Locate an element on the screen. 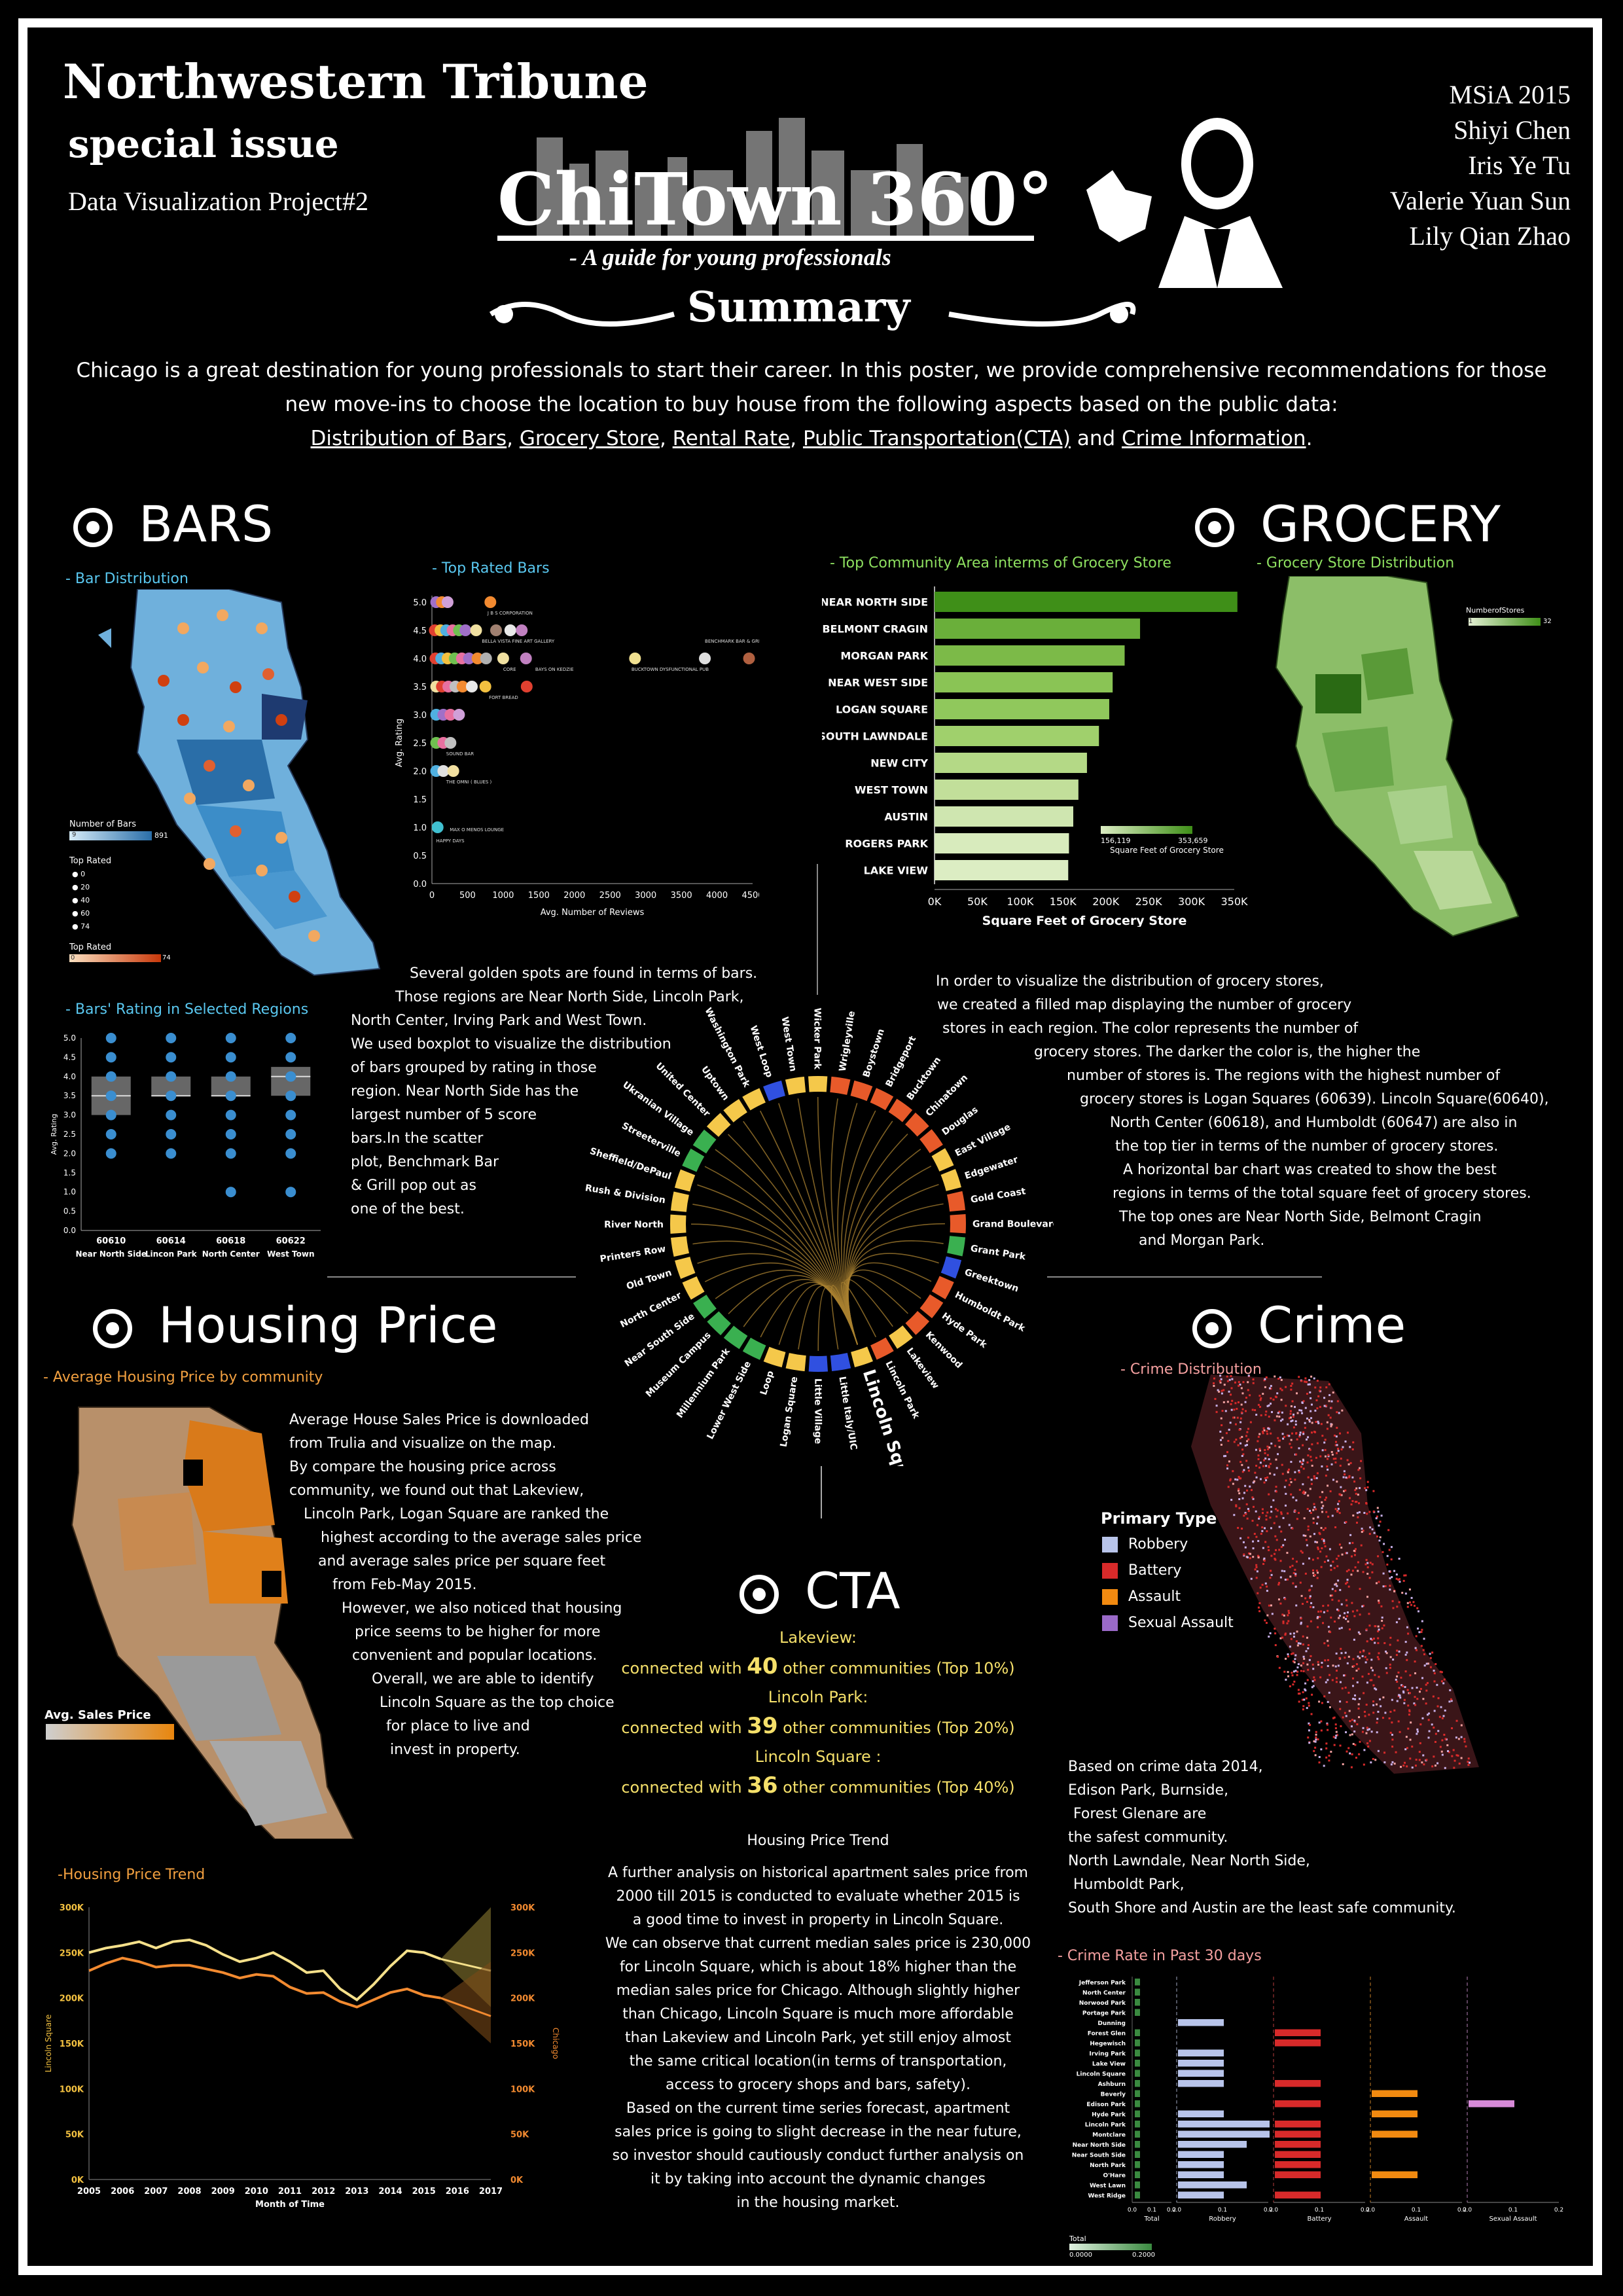 The image size is (1623, 2296). scatter-y-tick: 0.5 is located at coordinates (420, 856).